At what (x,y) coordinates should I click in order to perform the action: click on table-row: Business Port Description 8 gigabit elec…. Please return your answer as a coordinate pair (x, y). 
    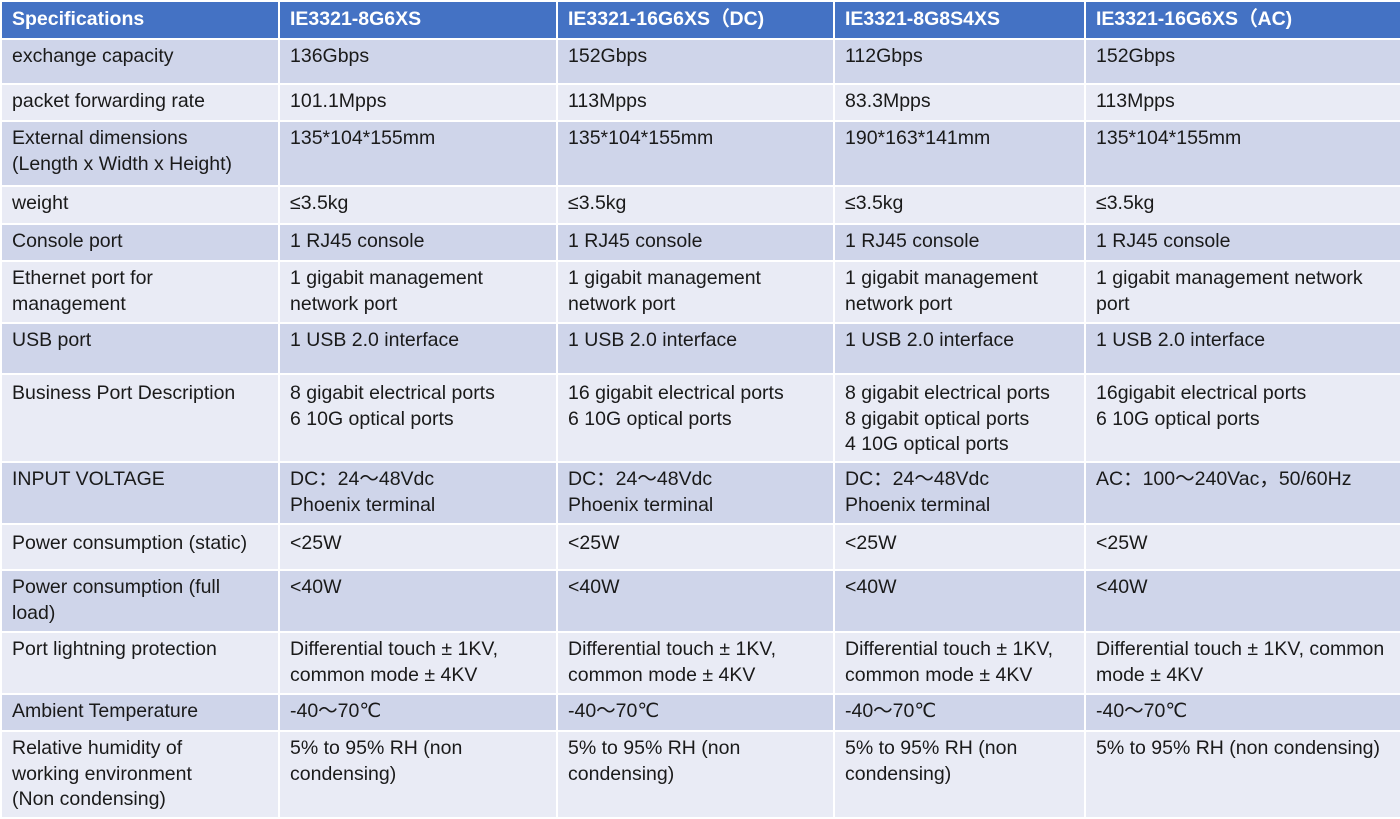
    Looking at the image, I should click on (700, 418).